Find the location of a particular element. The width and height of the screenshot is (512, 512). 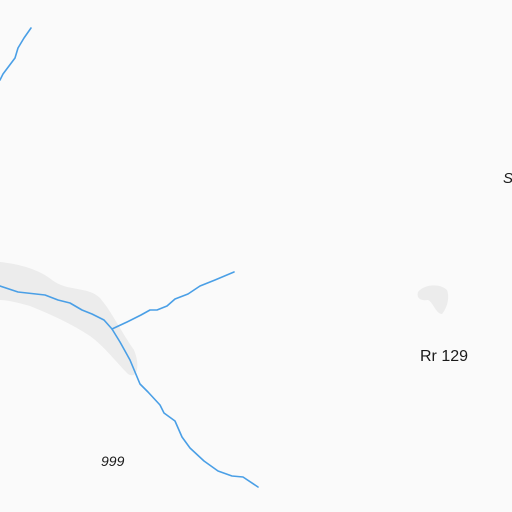

stream-tributary is located at coordinates (173, 300).